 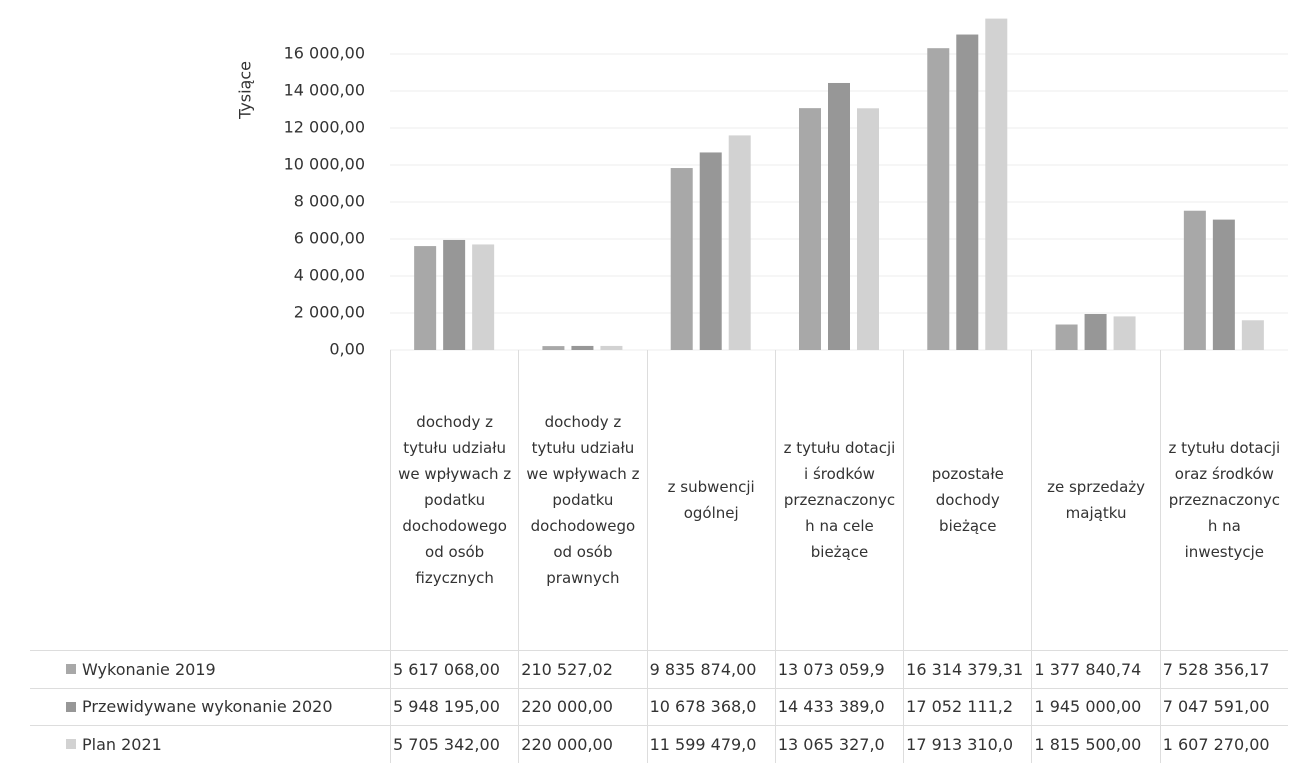 What do you see at coordinates (329, 312) in the screenshot?
I see `y-tick-label: 2 000,00` at bounding box center [329, 312].